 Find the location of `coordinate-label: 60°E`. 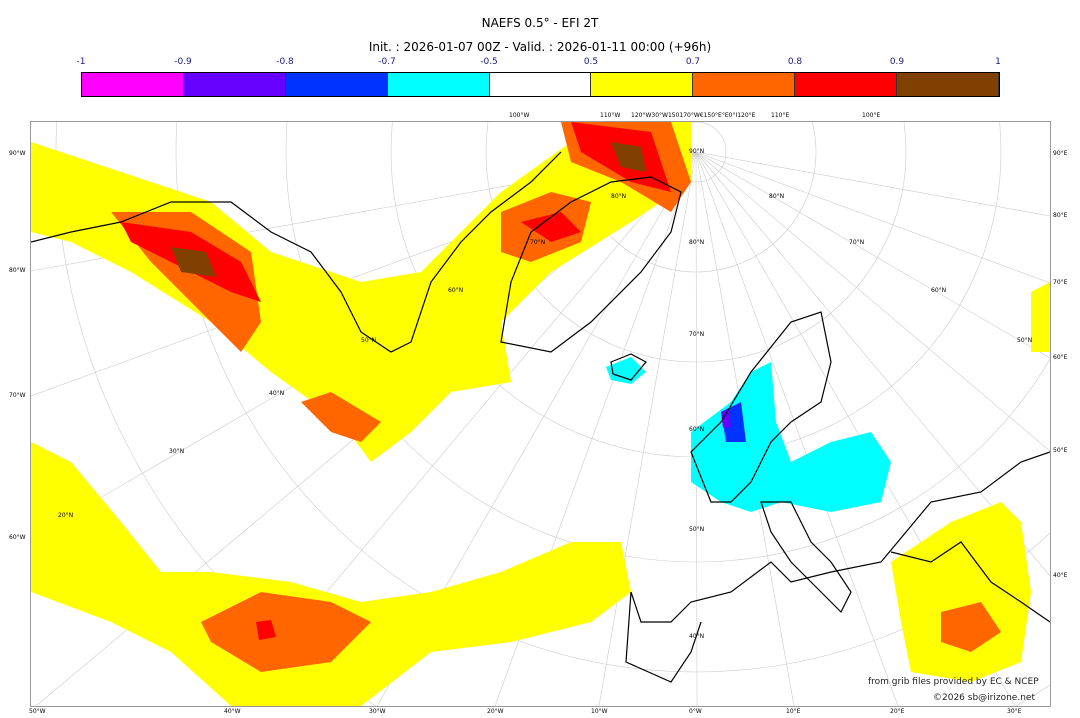

coordinate-label: 60°E is located at coordinates (1060, 357).